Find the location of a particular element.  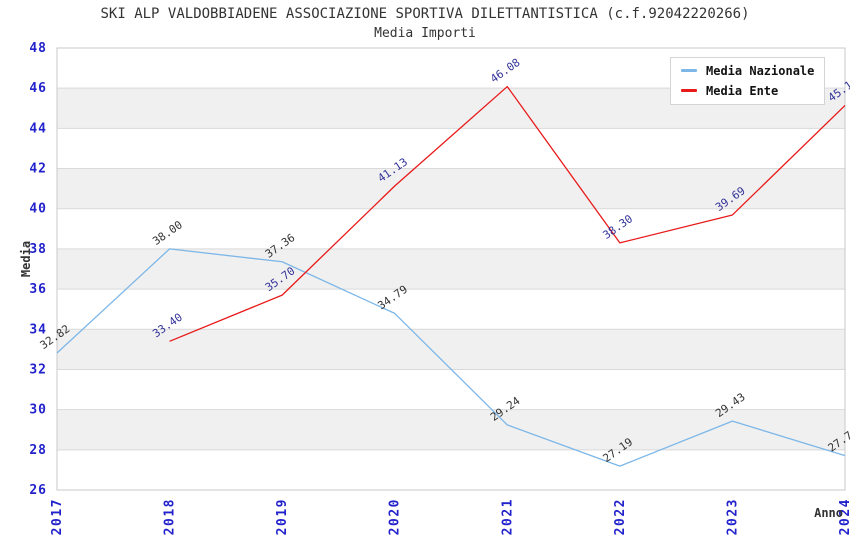

y-tick-label: 28 is located at coordinates (38, 450).